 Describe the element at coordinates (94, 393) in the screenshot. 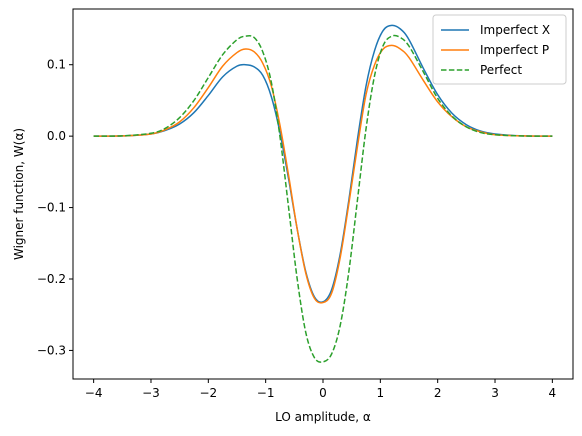

I see `x-tick-label: −4` at that location.